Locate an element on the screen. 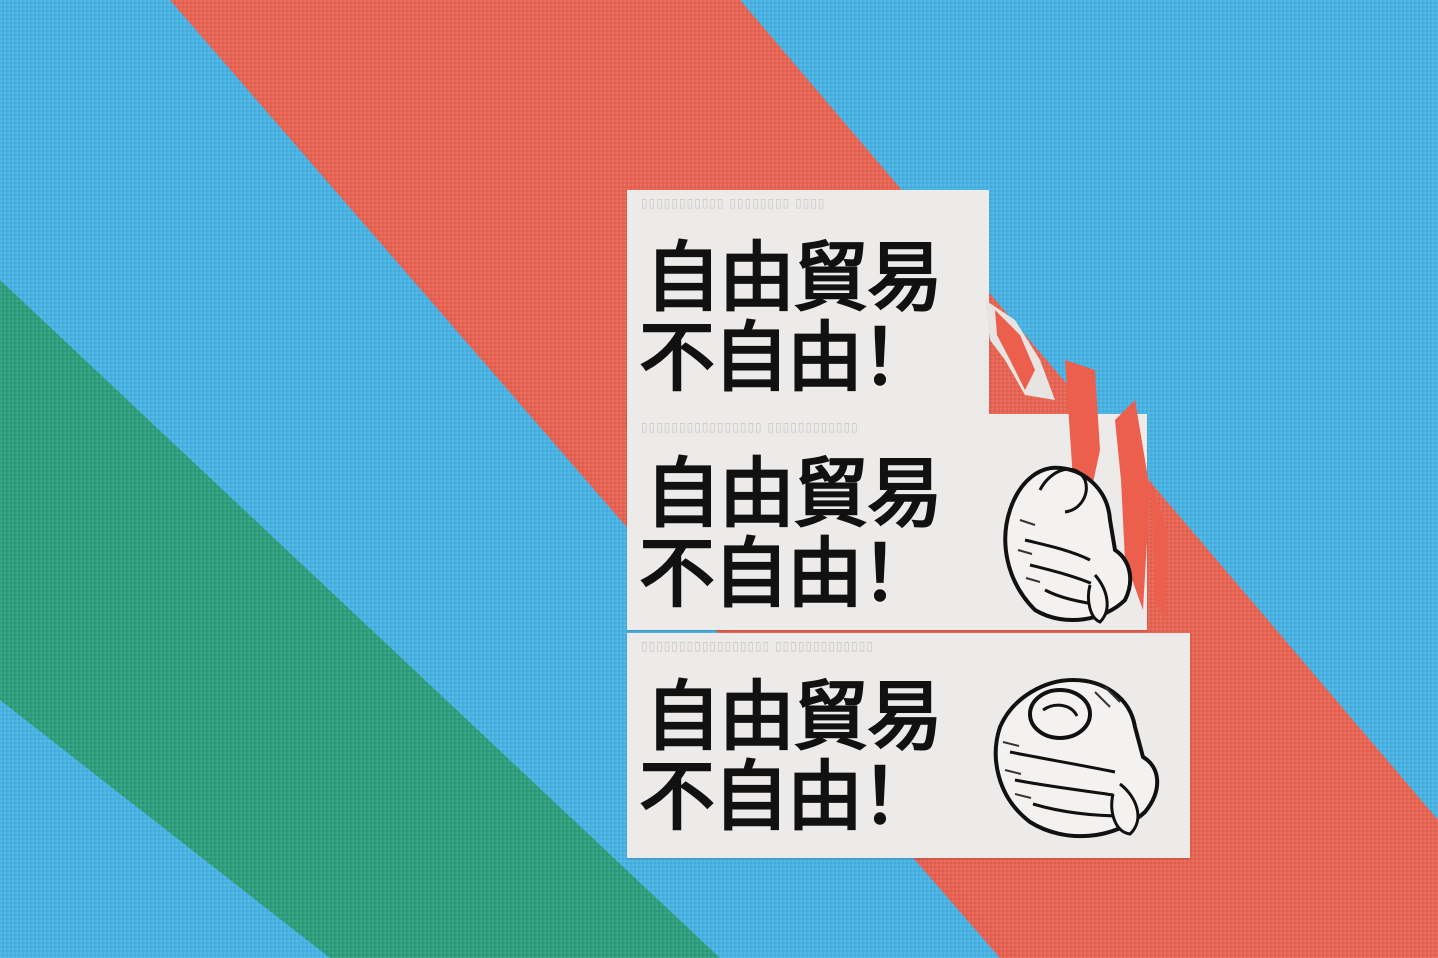 This screenshot has height=958, width=1438. faded-print-text: ▯▯▯▯▯▯▯▯▯▯▯▯▯▯▯▯ ▯▯▯▯▯▯▯▯▯▯▯▯ is located at coordinates (750, 427).